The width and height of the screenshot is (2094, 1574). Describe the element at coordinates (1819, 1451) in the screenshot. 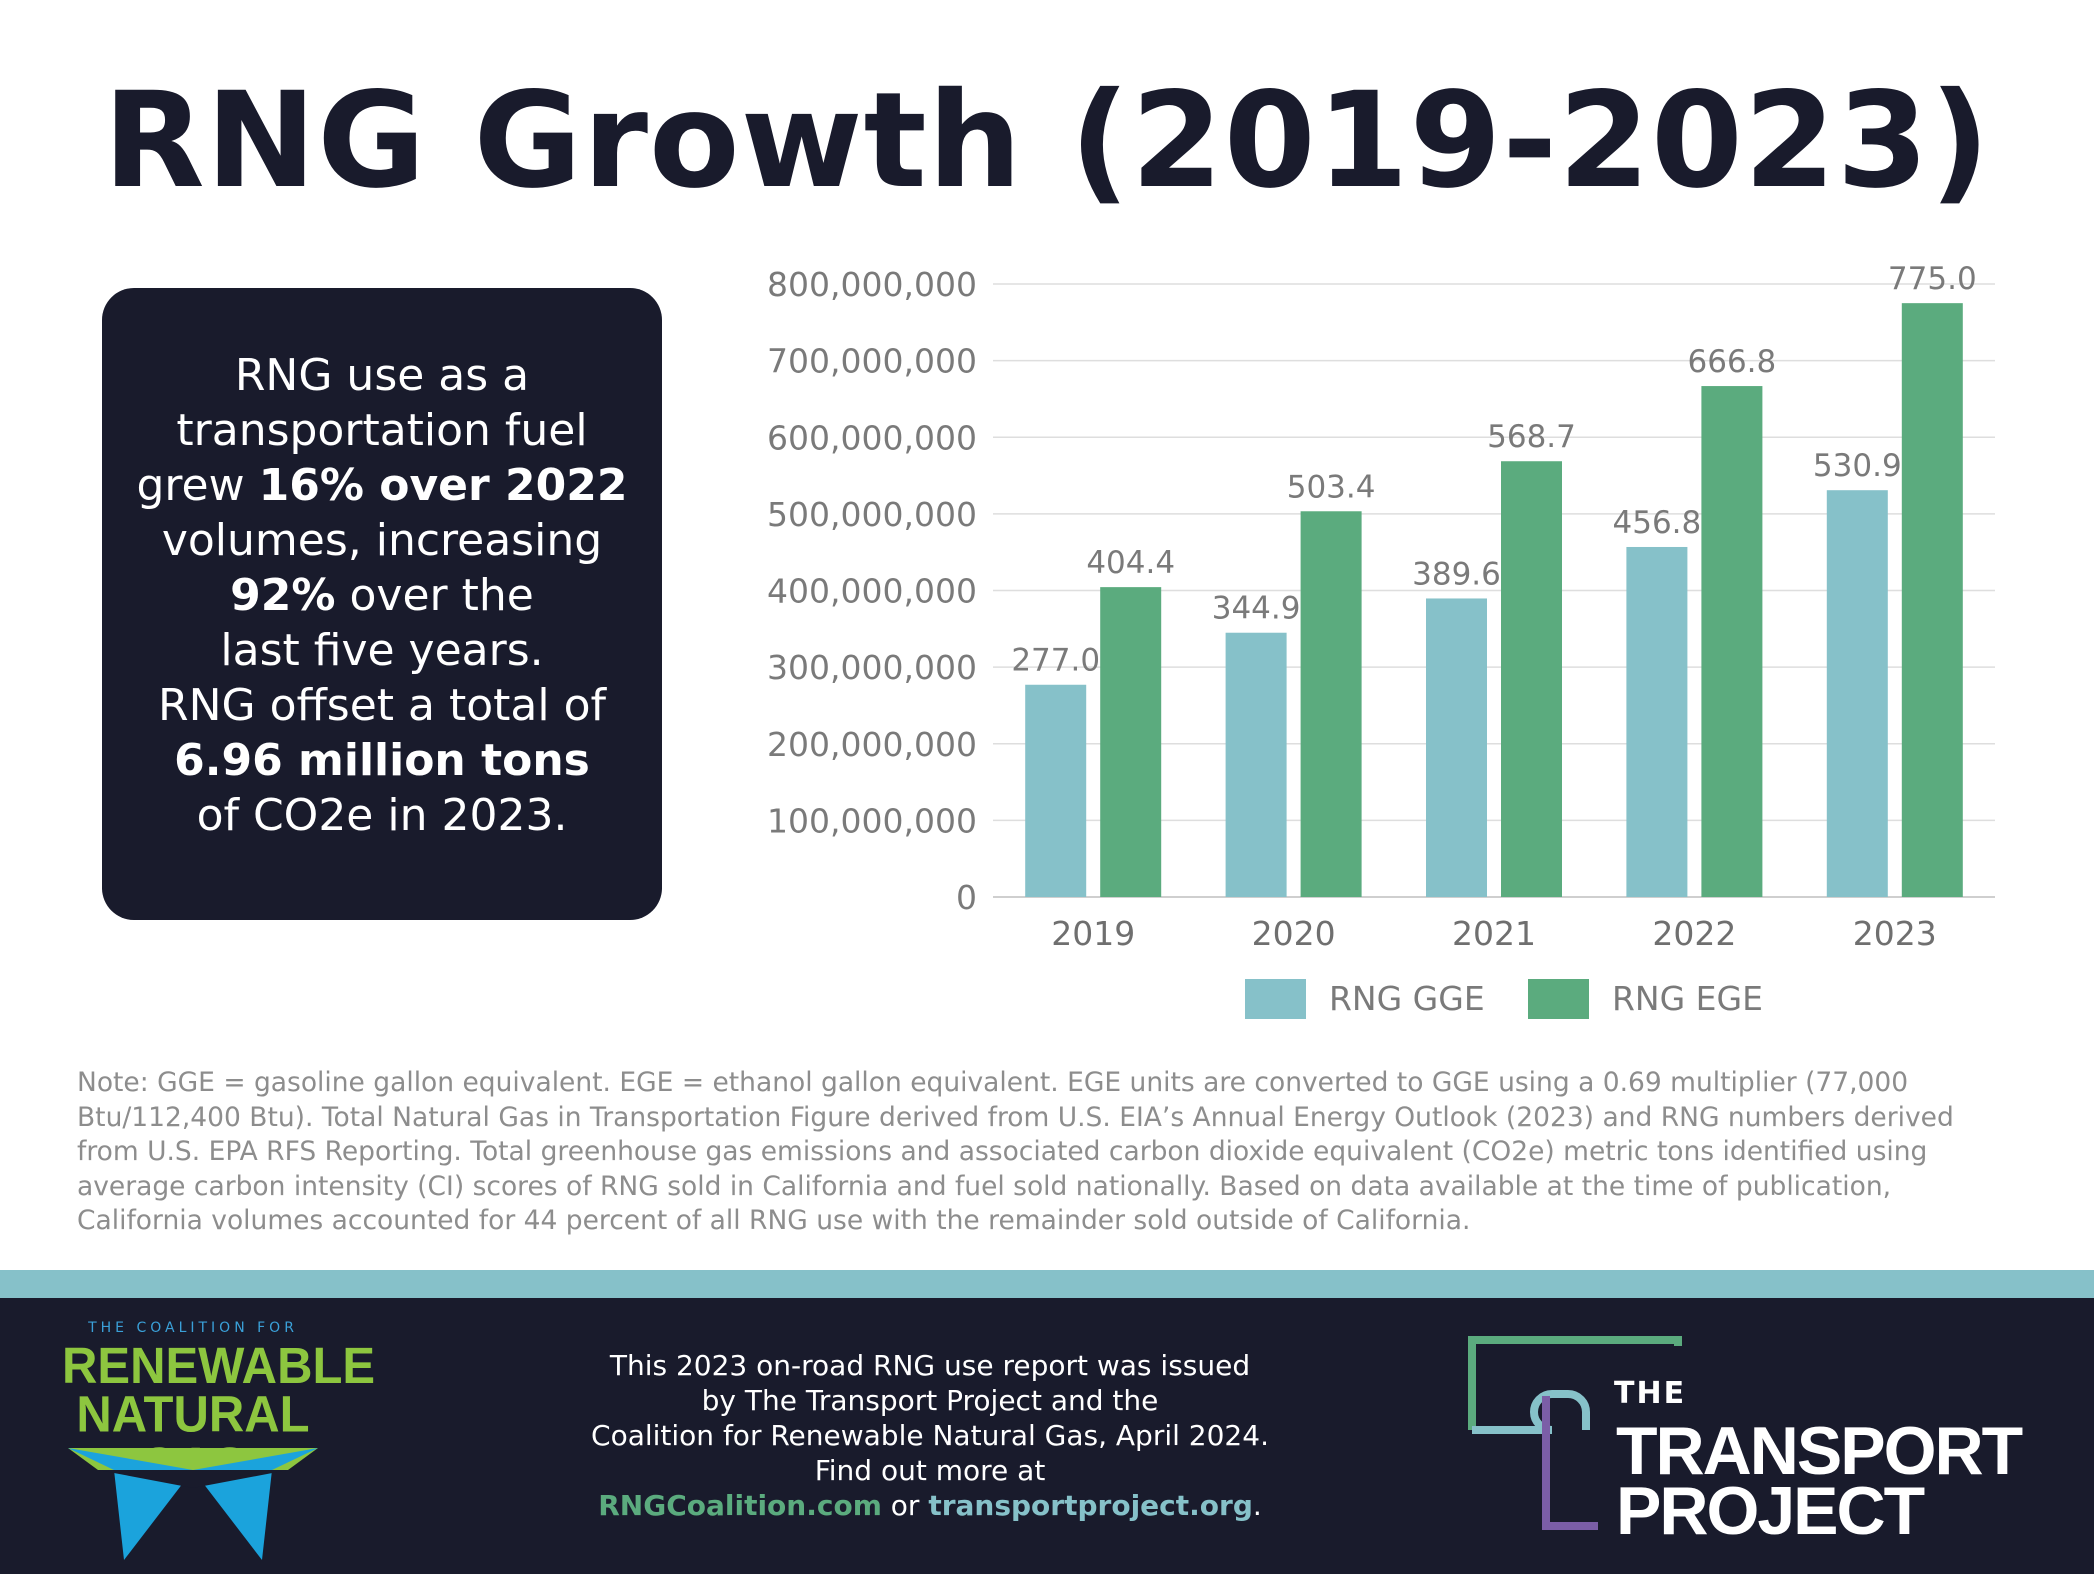

I see `logo-line: TRANSPORT` at that location.